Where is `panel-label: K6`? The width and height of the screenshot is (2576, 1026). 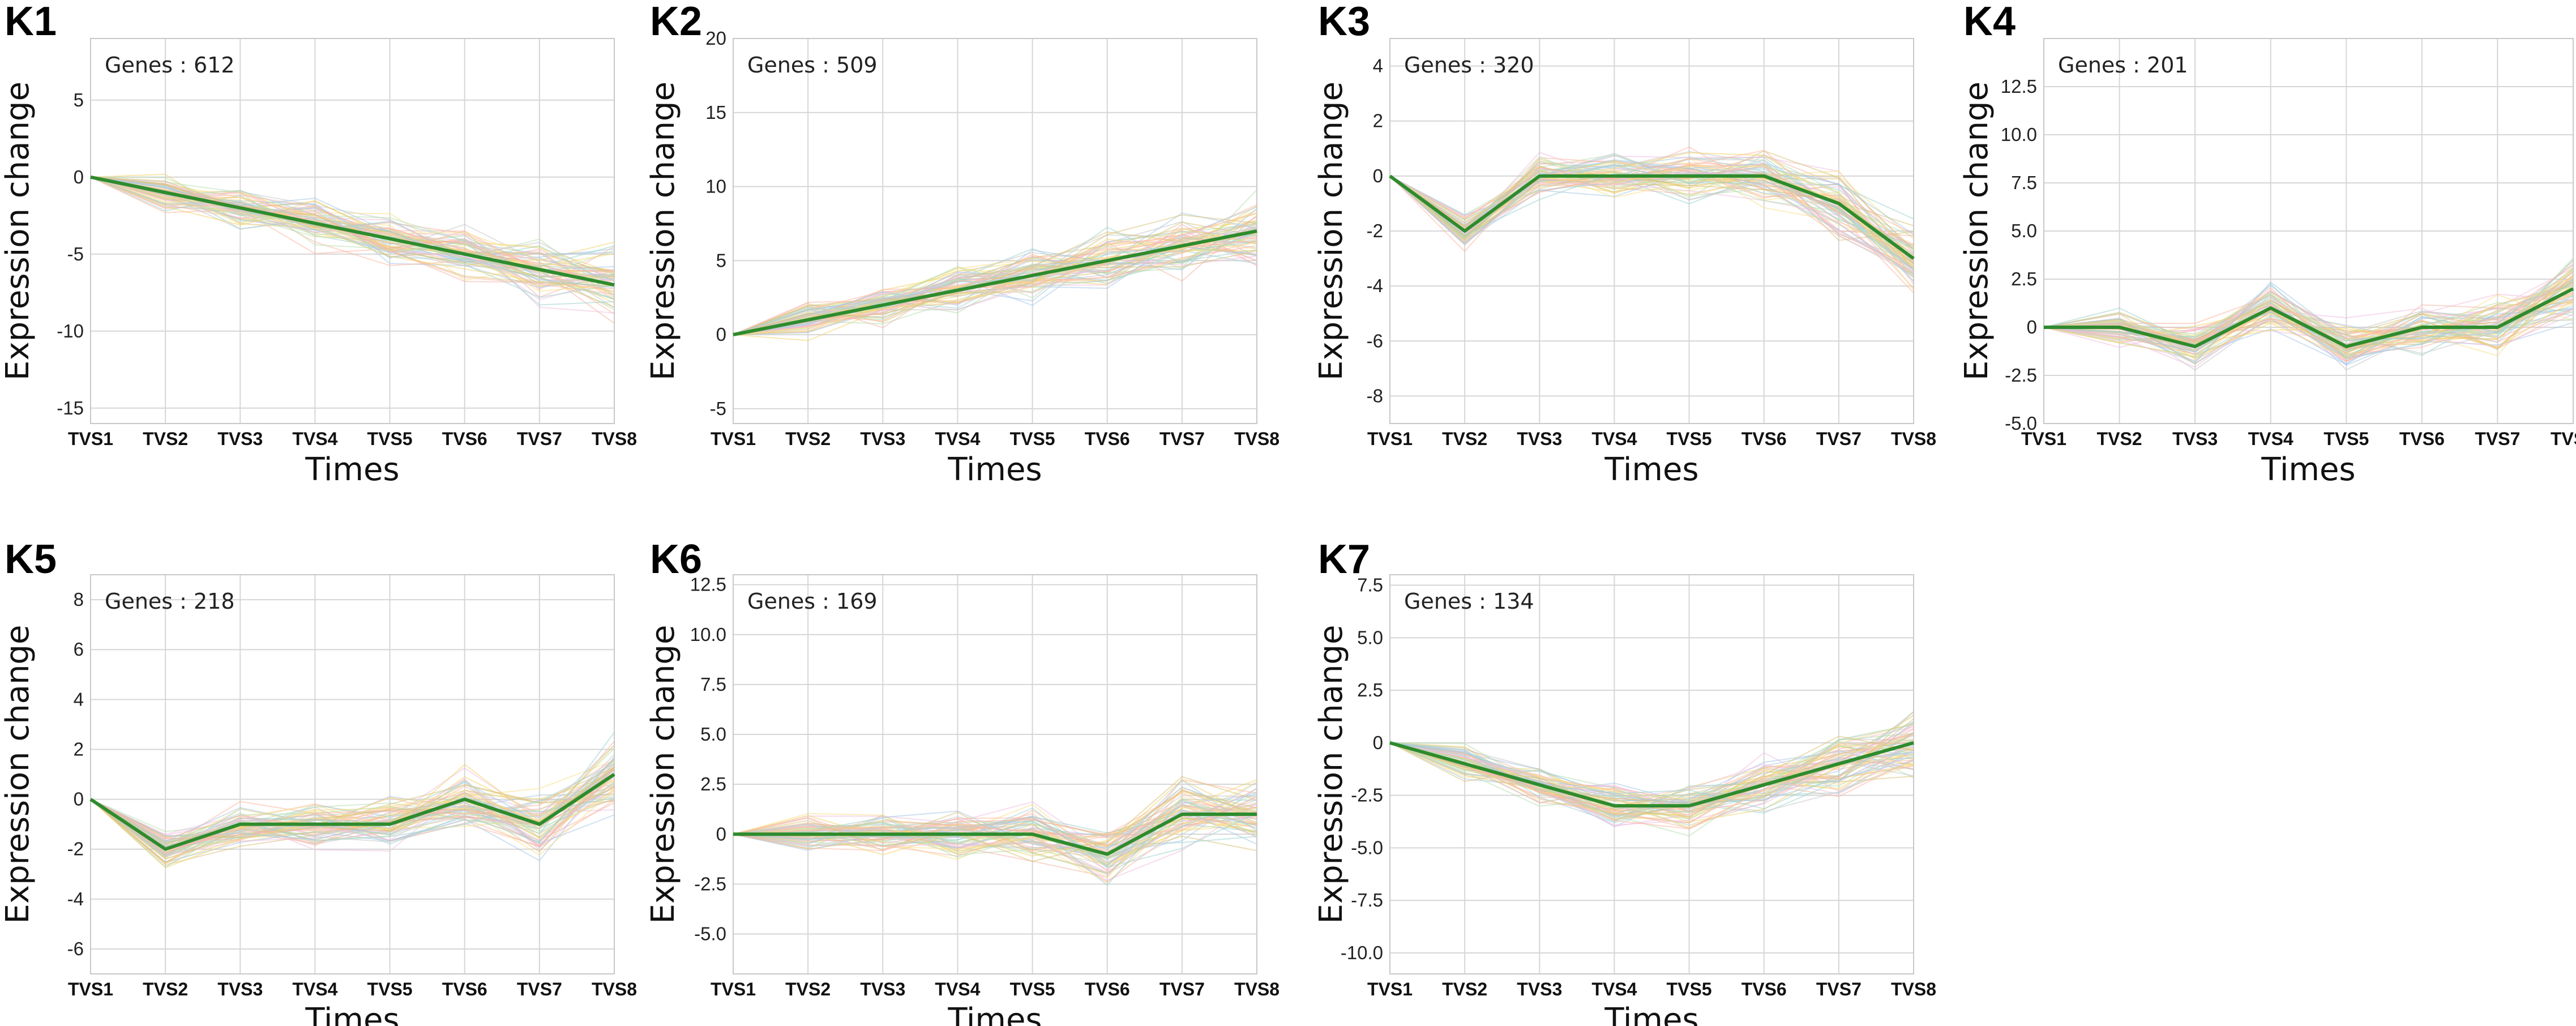 panel-label: K6 is located at coordinates (676, 559).